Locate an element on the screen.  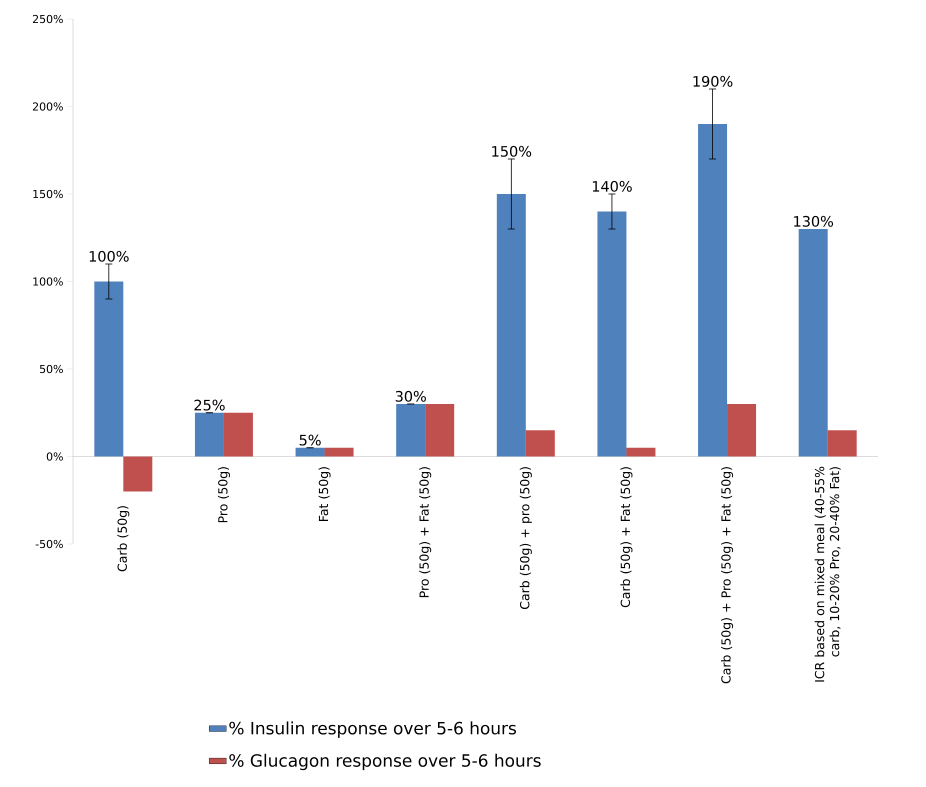
y-tick-label: 100% is located at coordinates (48, 281).